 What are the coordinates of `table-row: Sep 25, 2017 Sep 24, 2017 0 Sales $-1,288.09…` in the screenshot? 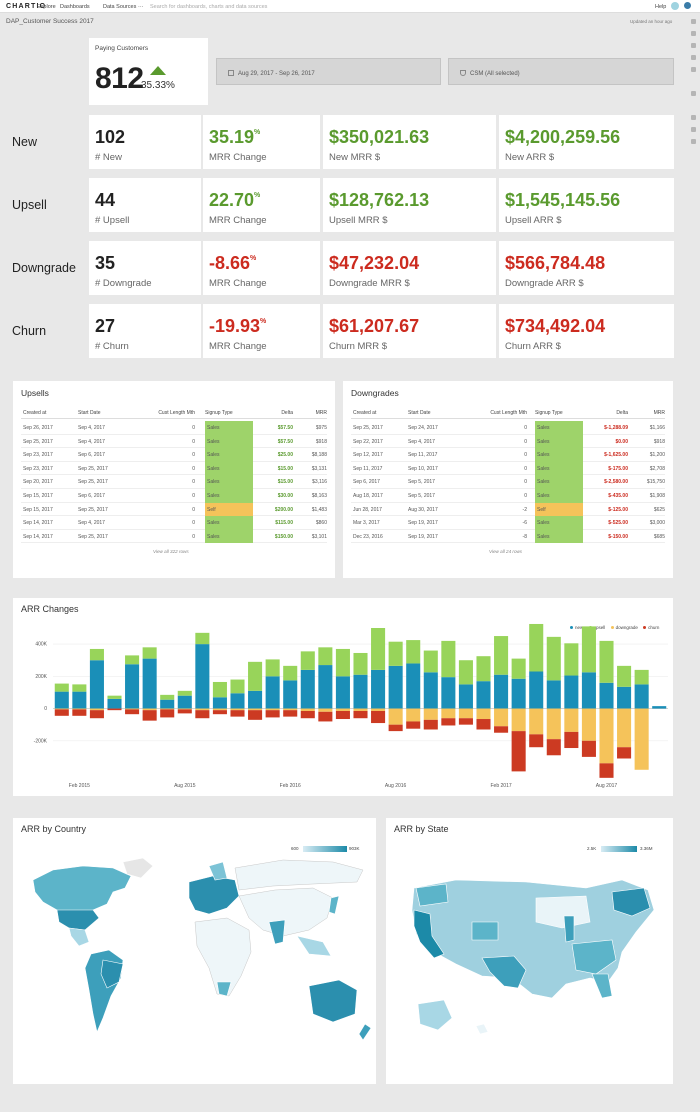 It's located at (508, 428).